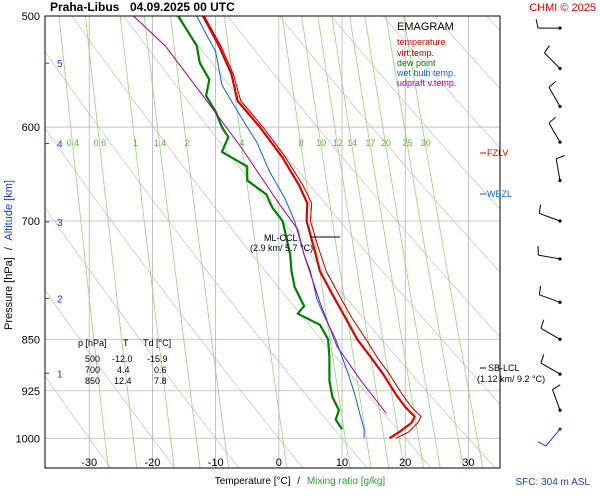 This screenshot has height=500, width=600. I want to click on table-cell-t: 12.4, so click(123, 381).